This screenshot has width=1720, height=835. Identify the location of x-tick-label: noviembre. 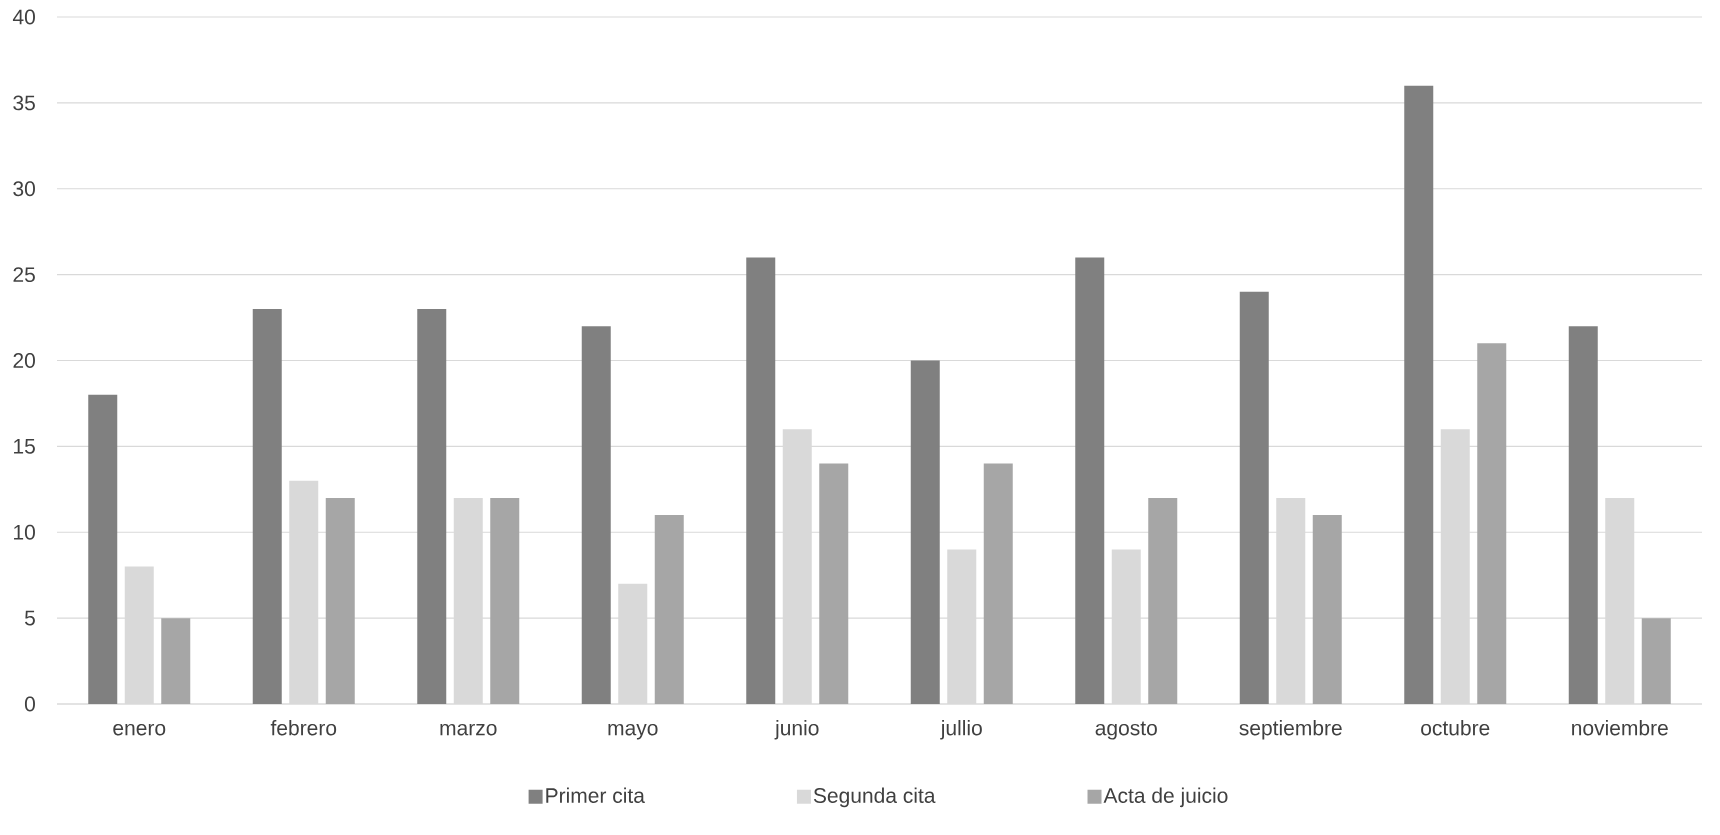
(1620, 727).